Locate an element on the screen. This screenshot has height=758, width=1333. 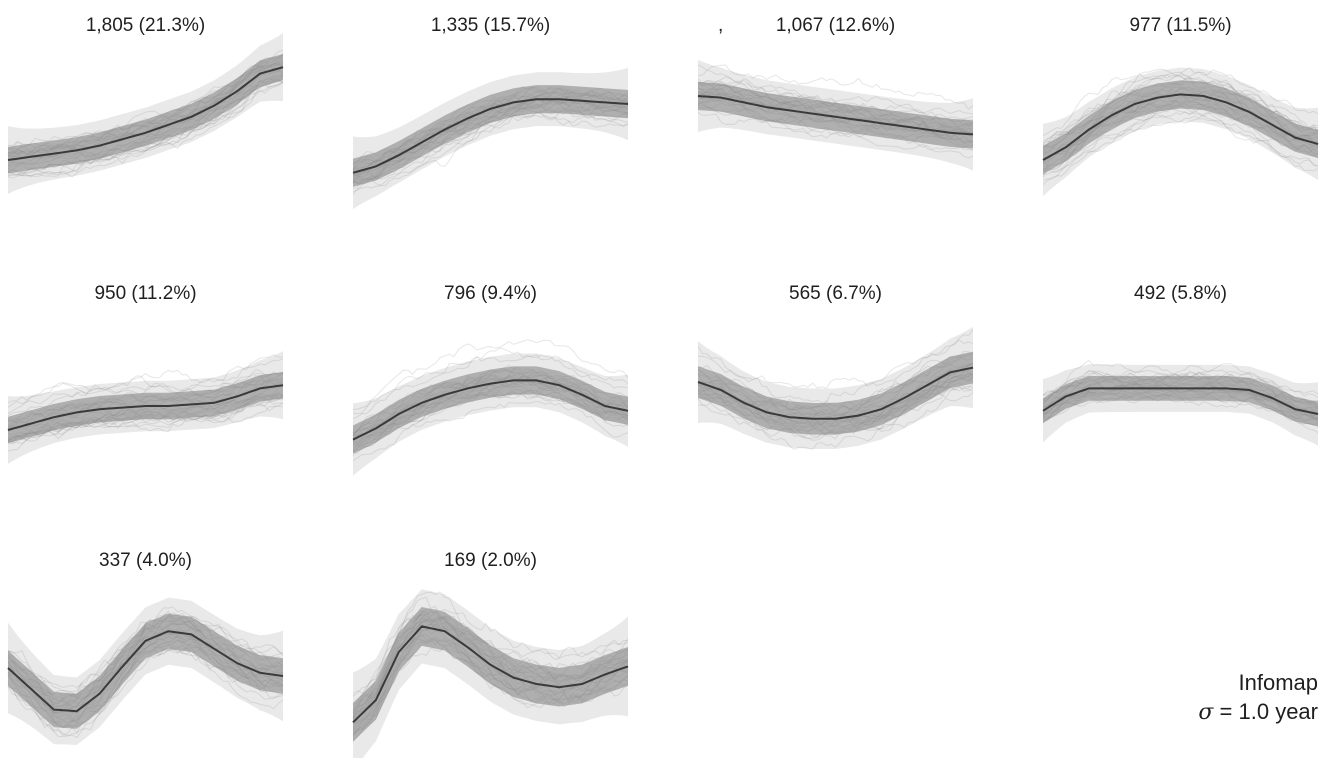
cluster-panel: 796 (9.4%) is located at coordinates (490, 379).